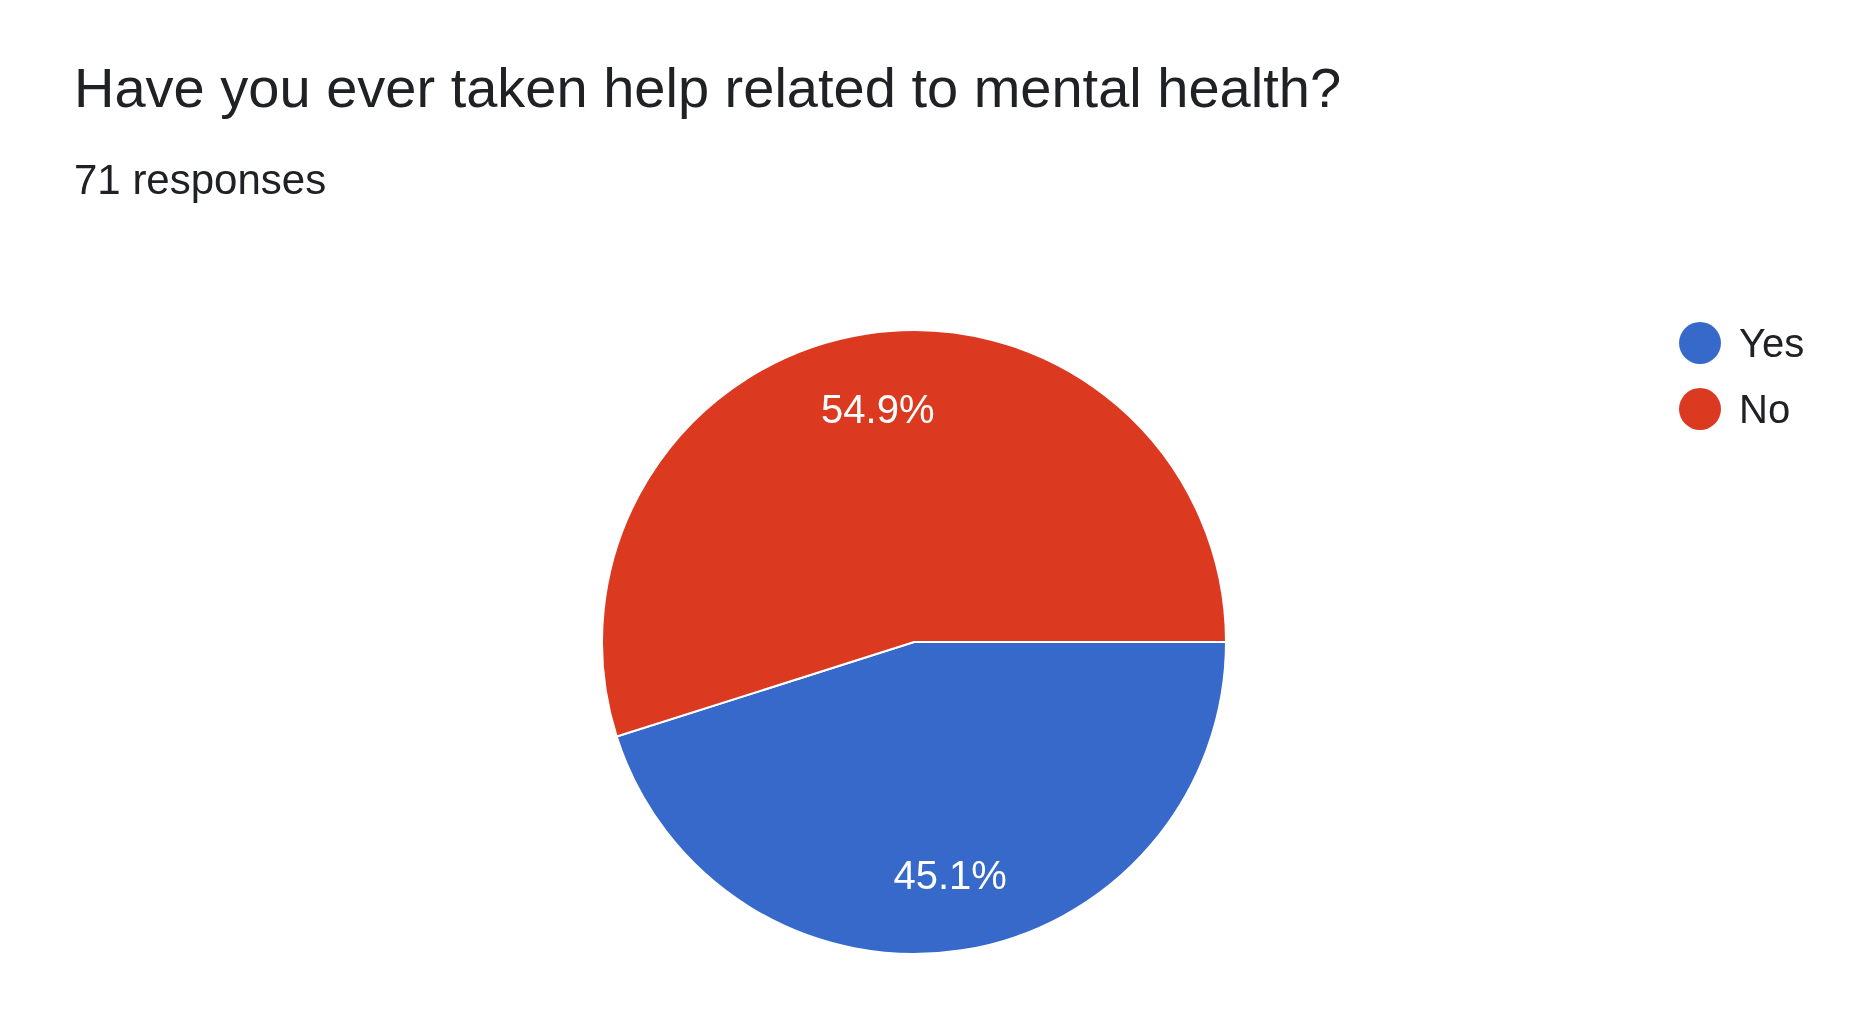 This screenshot has height=1018, width=1868. What do you see at coordinates (950, 875) in the screenshot?
I see `data-label: 45.1%` at bounding box center [950, 875].